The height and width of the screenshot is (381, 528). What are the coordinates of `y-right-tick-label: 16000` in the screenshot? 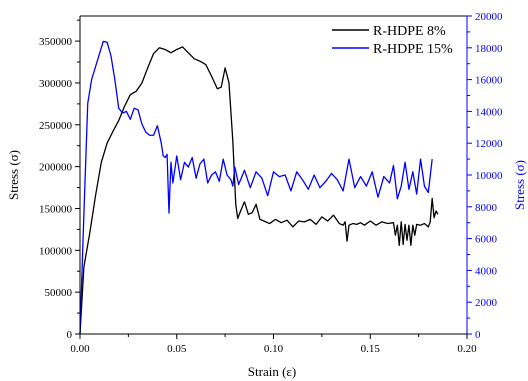 It's located at (489, 81).